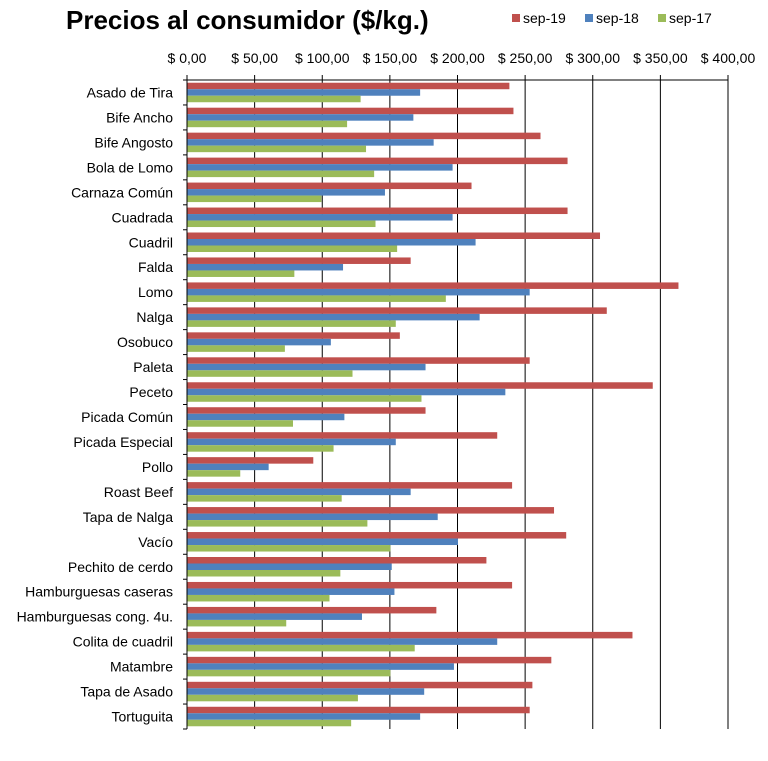 Image resolution: width=768 pixels, height=761 pixels. What do you see at coordinates (660, 58) in the screenshot?
I see `x-tick-label: $ 350,00` at bounding box center [660, 58].